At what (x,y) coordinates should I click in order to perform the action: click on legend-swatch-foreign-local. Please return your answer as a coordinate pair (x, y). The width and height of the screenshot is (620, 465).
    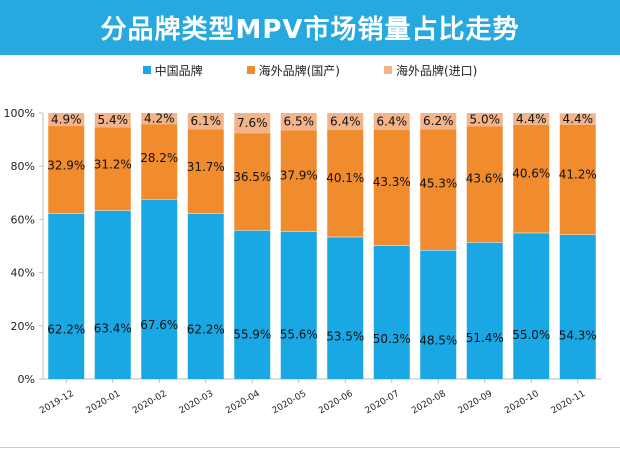
    Looking at the image, I should click on (250, 70).